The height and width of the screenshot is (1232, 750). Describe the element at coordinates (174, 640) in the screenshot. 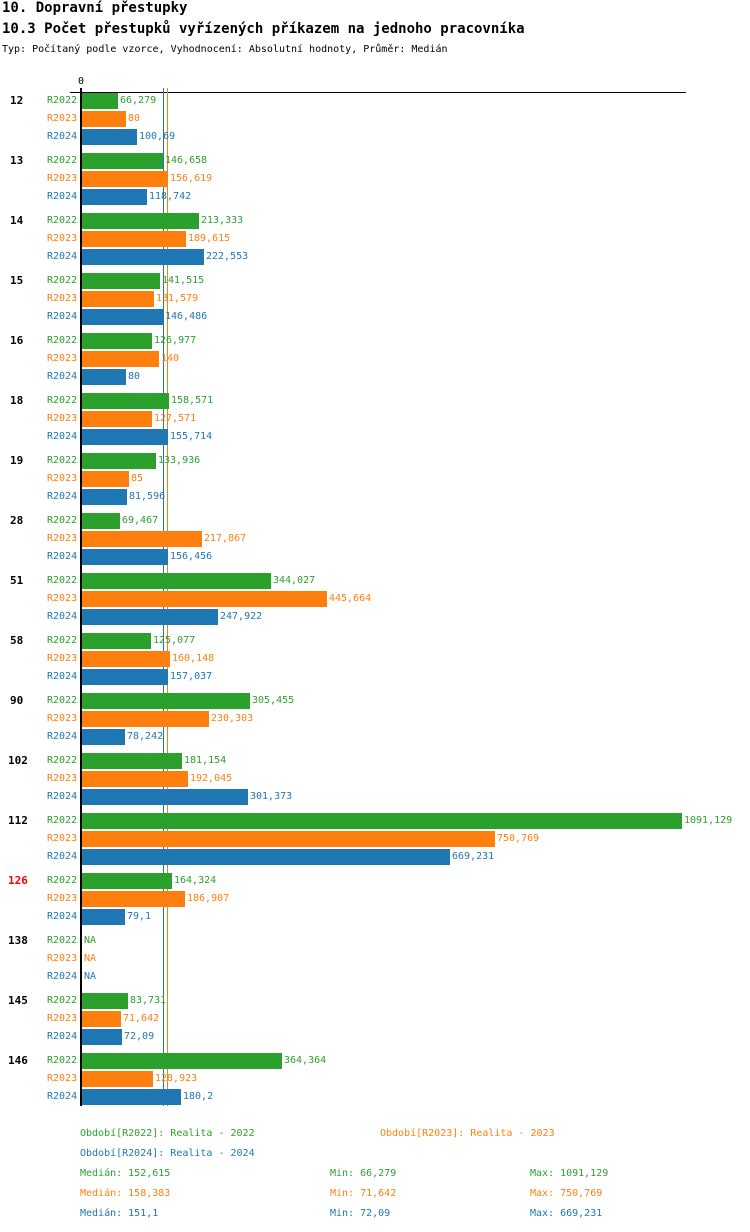

I see `data-label: 125,077` at that location.